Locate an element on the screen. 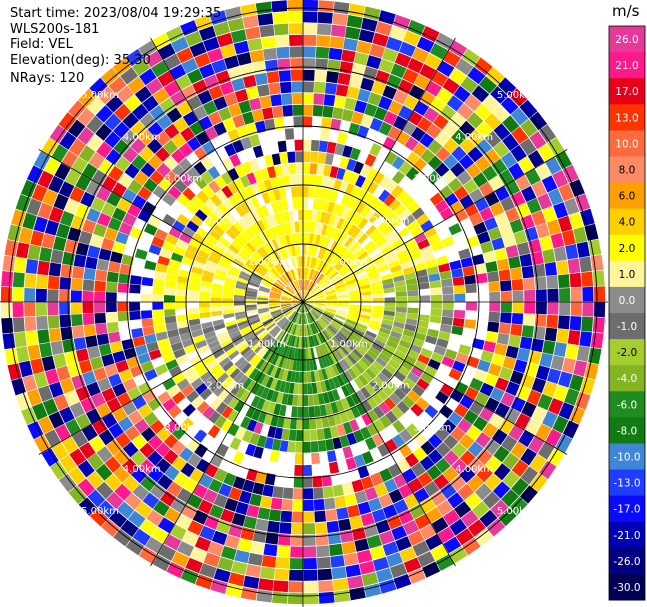 This screenshot has height=607, width=647. range-ring-label: 3.00km is located at coordinates (433, 428).